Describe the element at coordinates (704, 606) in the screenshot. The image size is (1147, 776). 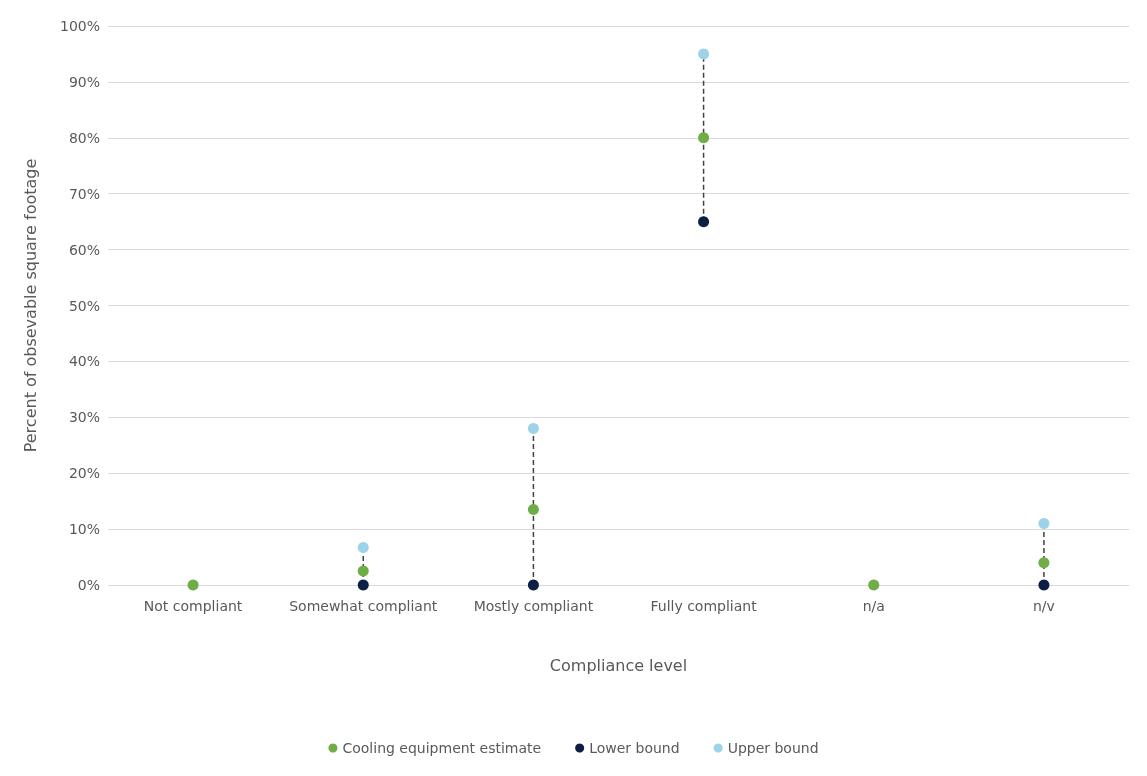
I see `x-tick-label: Fully compliant` at that location.